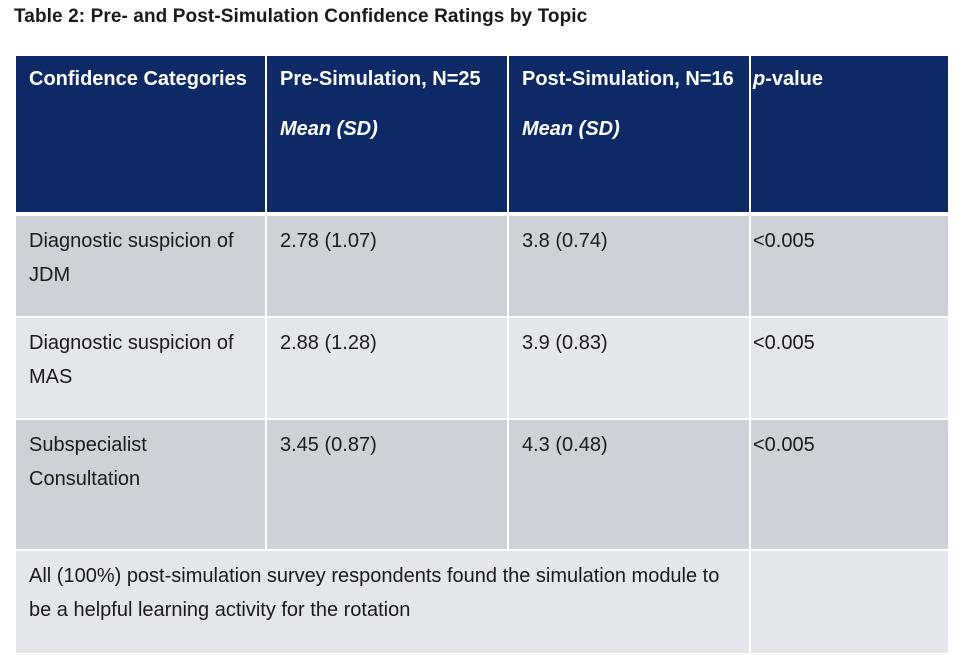  Describe the element at coordinates (387, 368) in the screenshot. I see `pre-cell: 2.88 (1.28)` at that location.